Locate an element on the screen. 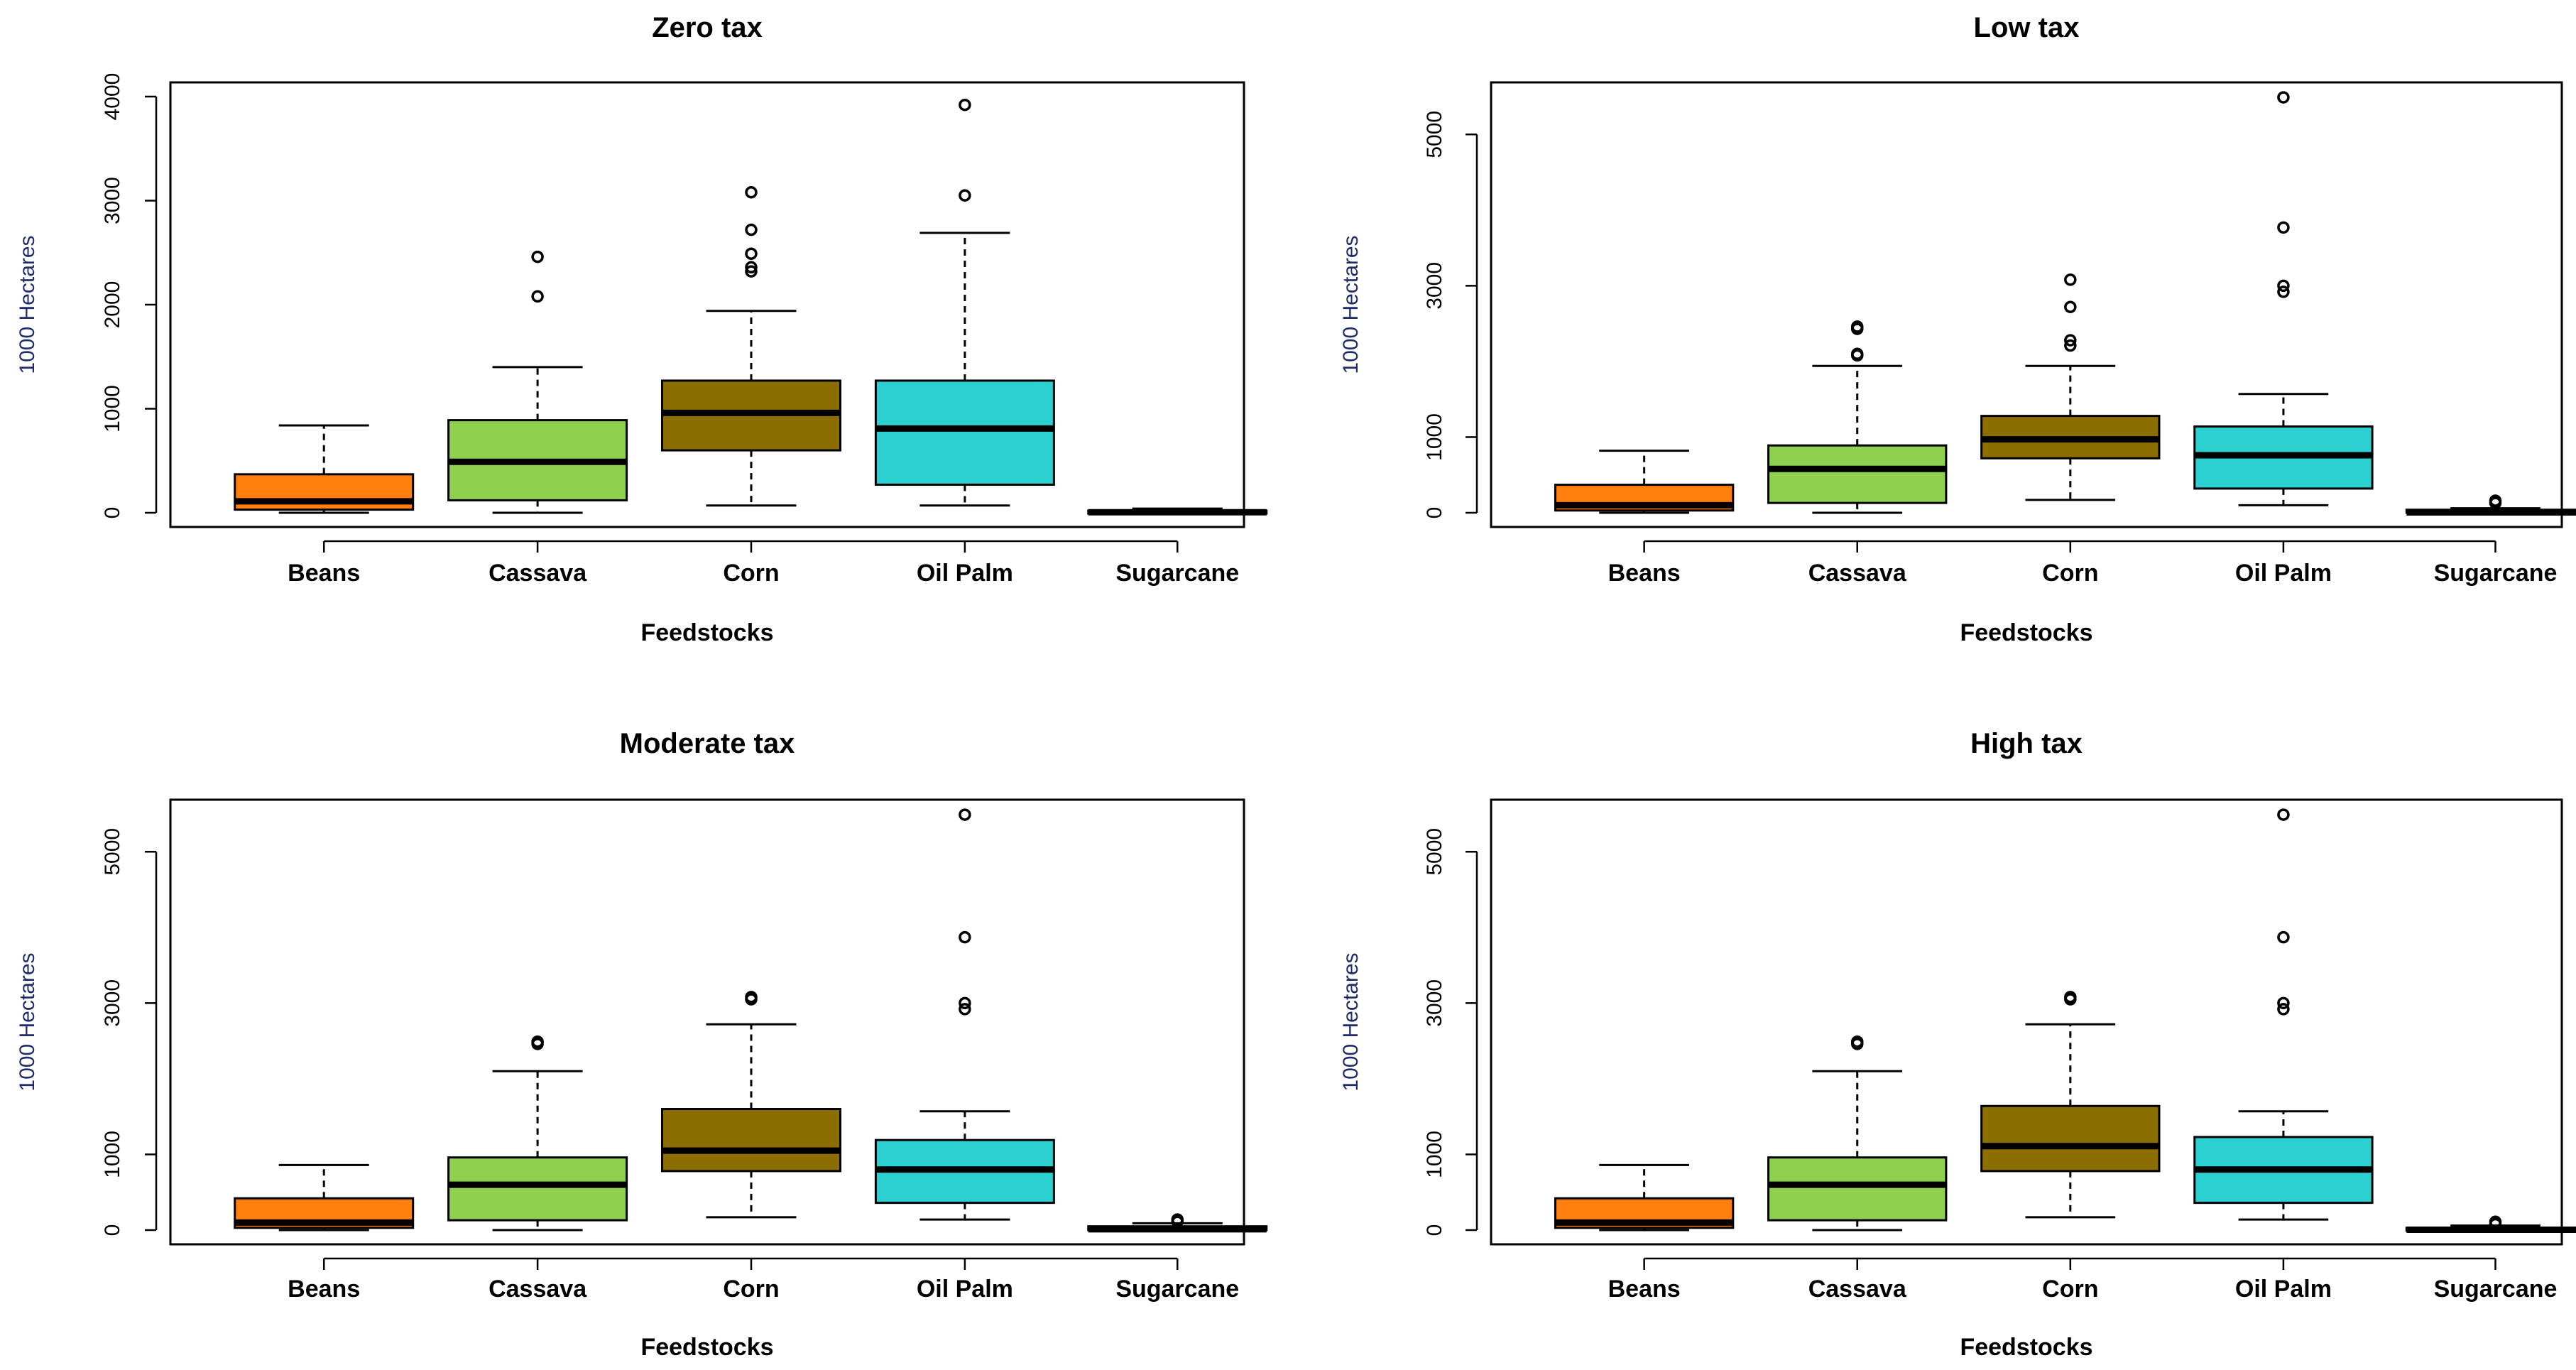  chart-title: Moderate tax is located at coordinates (707, 744).